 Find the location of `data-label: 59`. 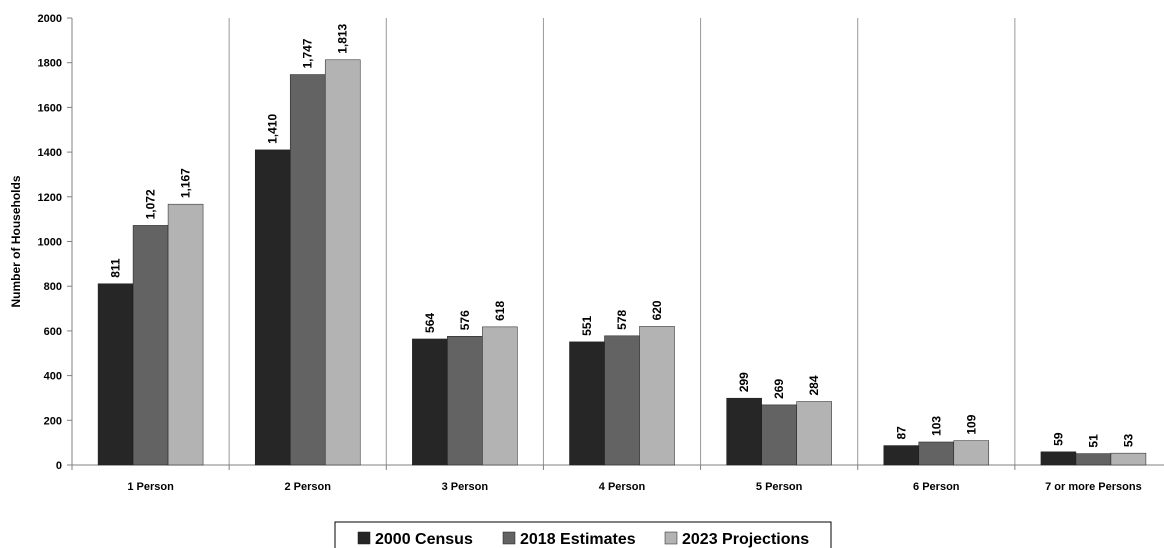

data-label: 59 is located at coordinates (1058, 439).